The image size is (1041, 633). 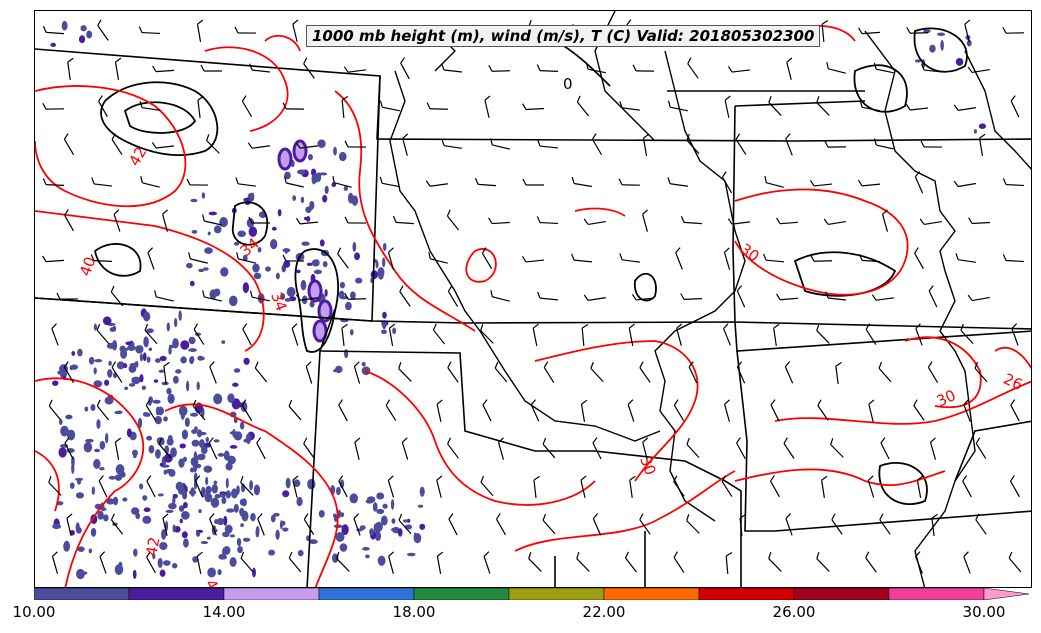 I want to click on colorbar-tick-label: 30.00, so click(x=984, y=612).